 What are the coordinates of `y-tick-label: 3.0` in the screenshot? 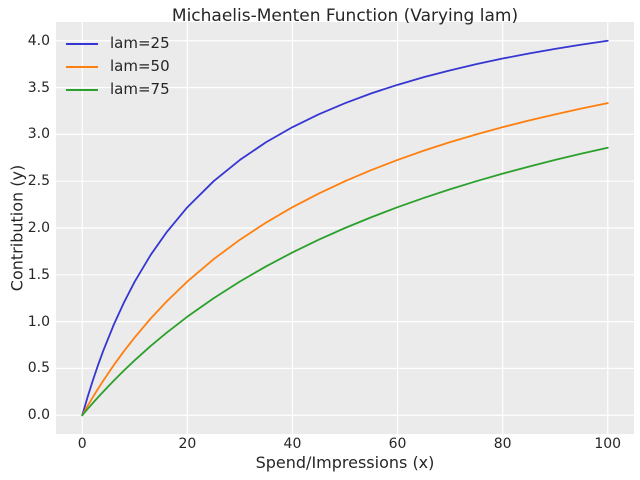 It's located at (38, 134).